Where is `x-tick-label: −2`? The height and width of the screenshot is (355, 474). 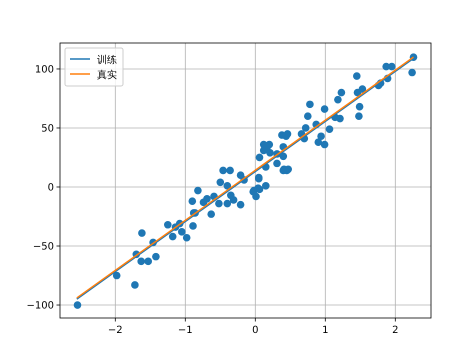
x-tick-label: −2 is located at coordinates (115, 330).